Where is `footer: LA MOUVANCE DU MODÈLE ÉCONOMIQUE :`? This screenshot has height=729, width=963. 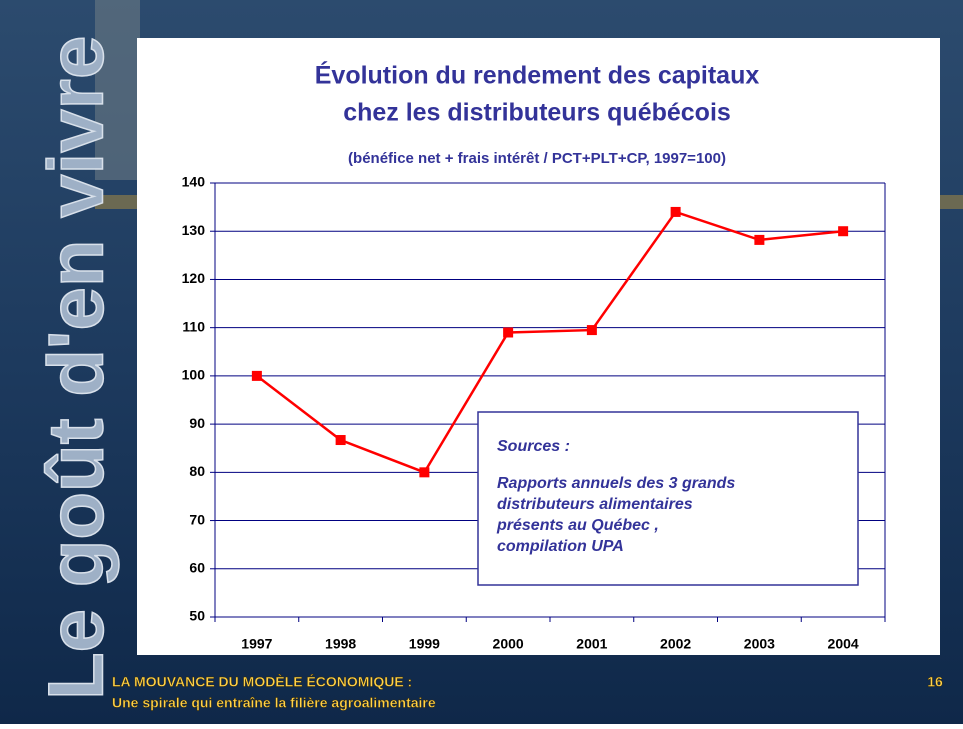 footer: LA MOUVANCE DU MODÈLE ÉCONOMIQUE : is located at coordinates (262, 682).